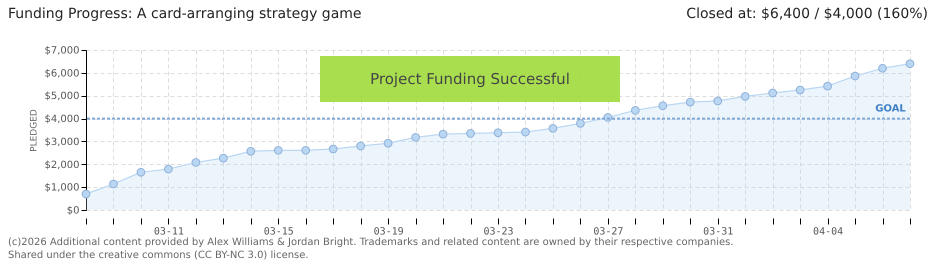  I want to click on y-tick-label: $2,000, so click(62, 165).